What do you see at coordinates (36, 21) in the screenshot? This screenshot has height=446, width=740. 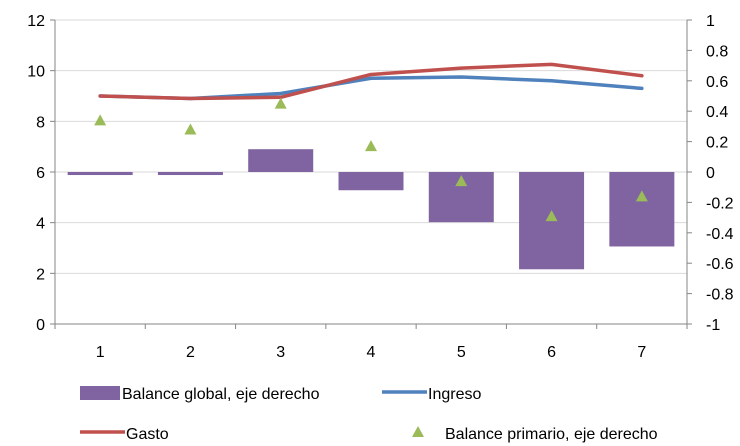 I see `y-left-tick-label: 12` at bounding box center [36, 21].